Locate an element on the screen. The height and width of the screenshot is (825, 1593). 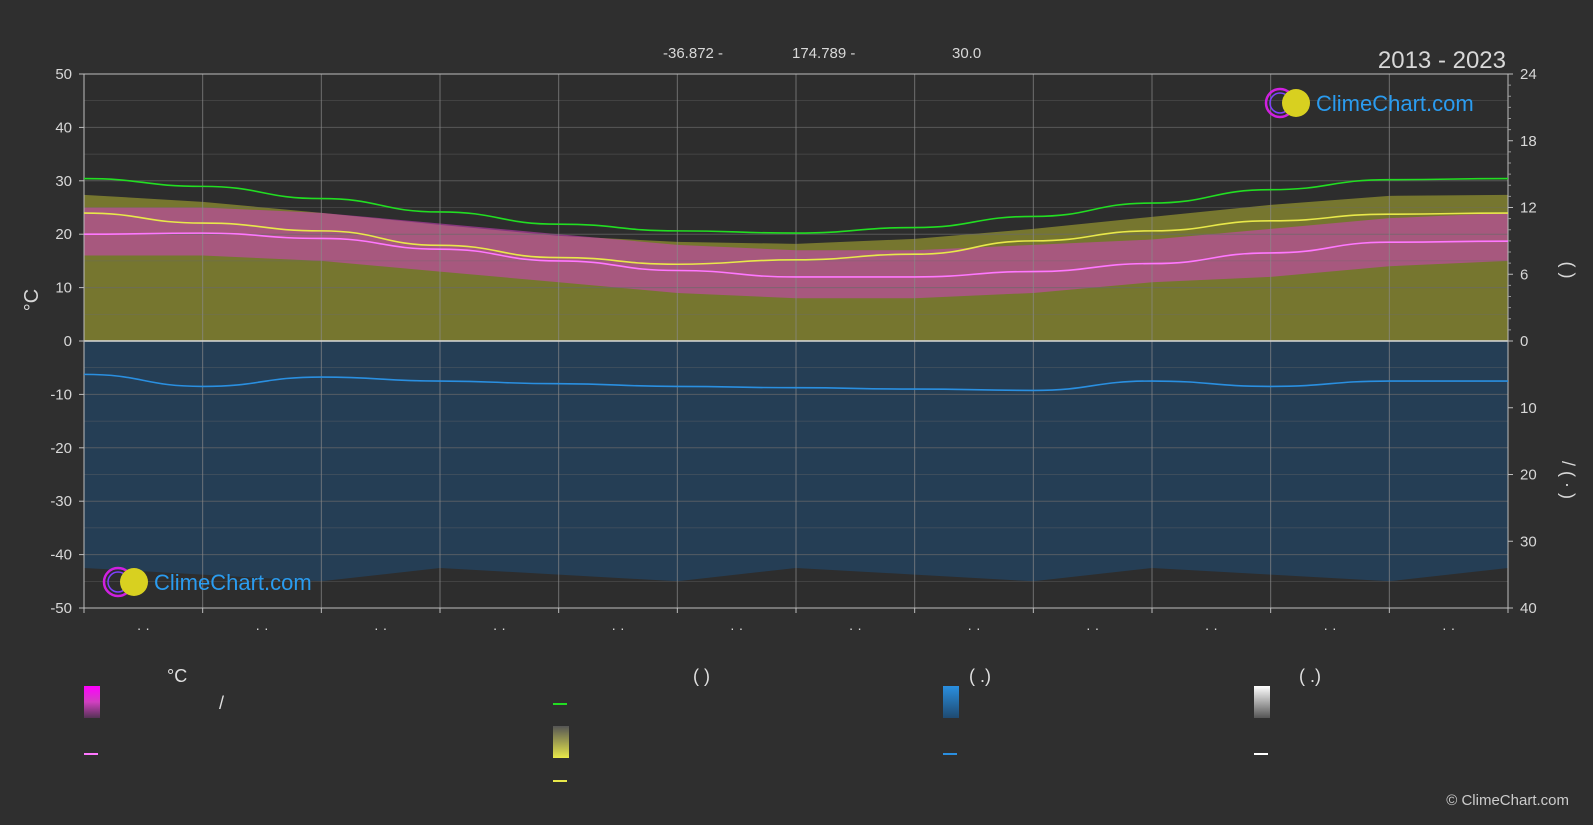
legend-col1-heading: °C is located at coordinates (177, 676).